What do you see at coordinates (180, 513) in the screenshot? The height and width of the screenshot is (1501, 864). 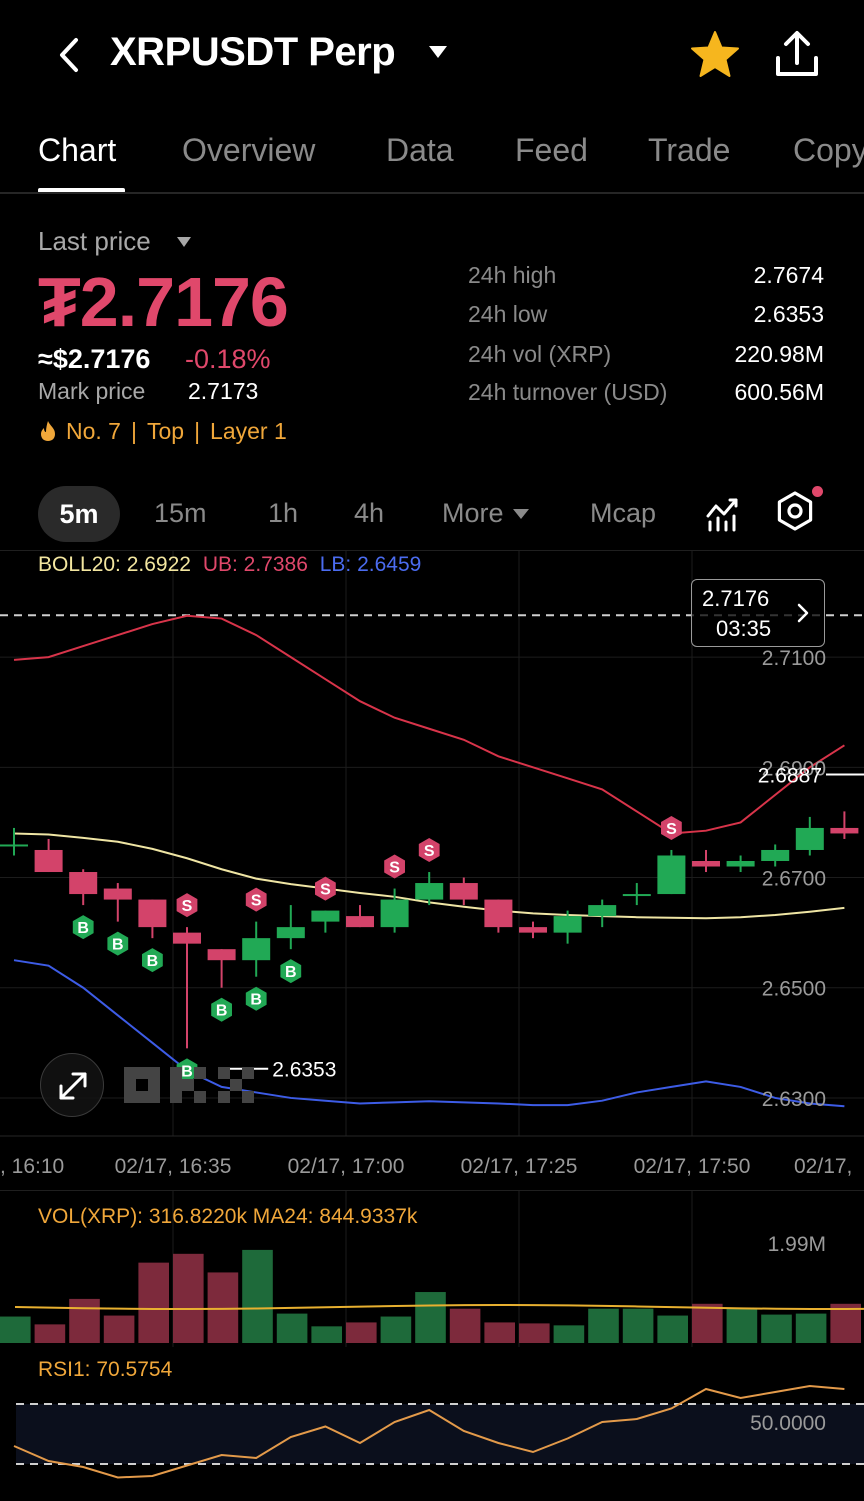 I see `interval-15m: 15m` at bounding box center [180, 513].